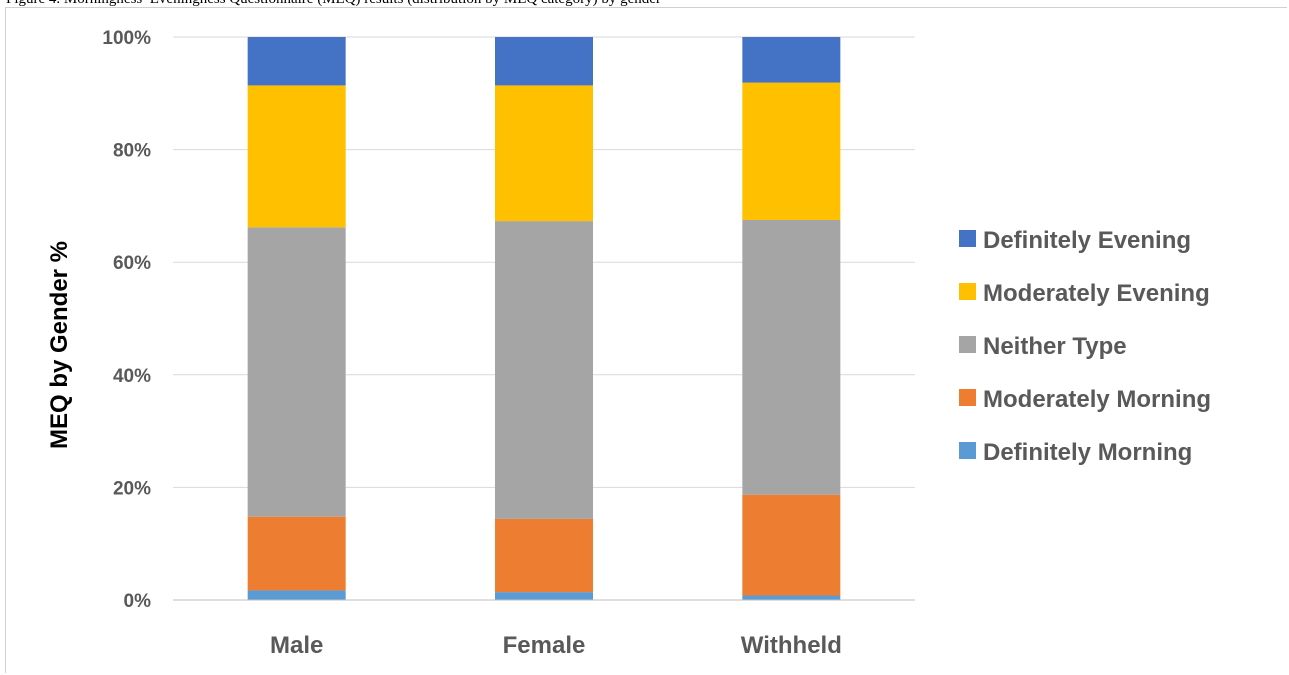  I want to click on bar-segment-definitely-evening-female, so click(544, 61).